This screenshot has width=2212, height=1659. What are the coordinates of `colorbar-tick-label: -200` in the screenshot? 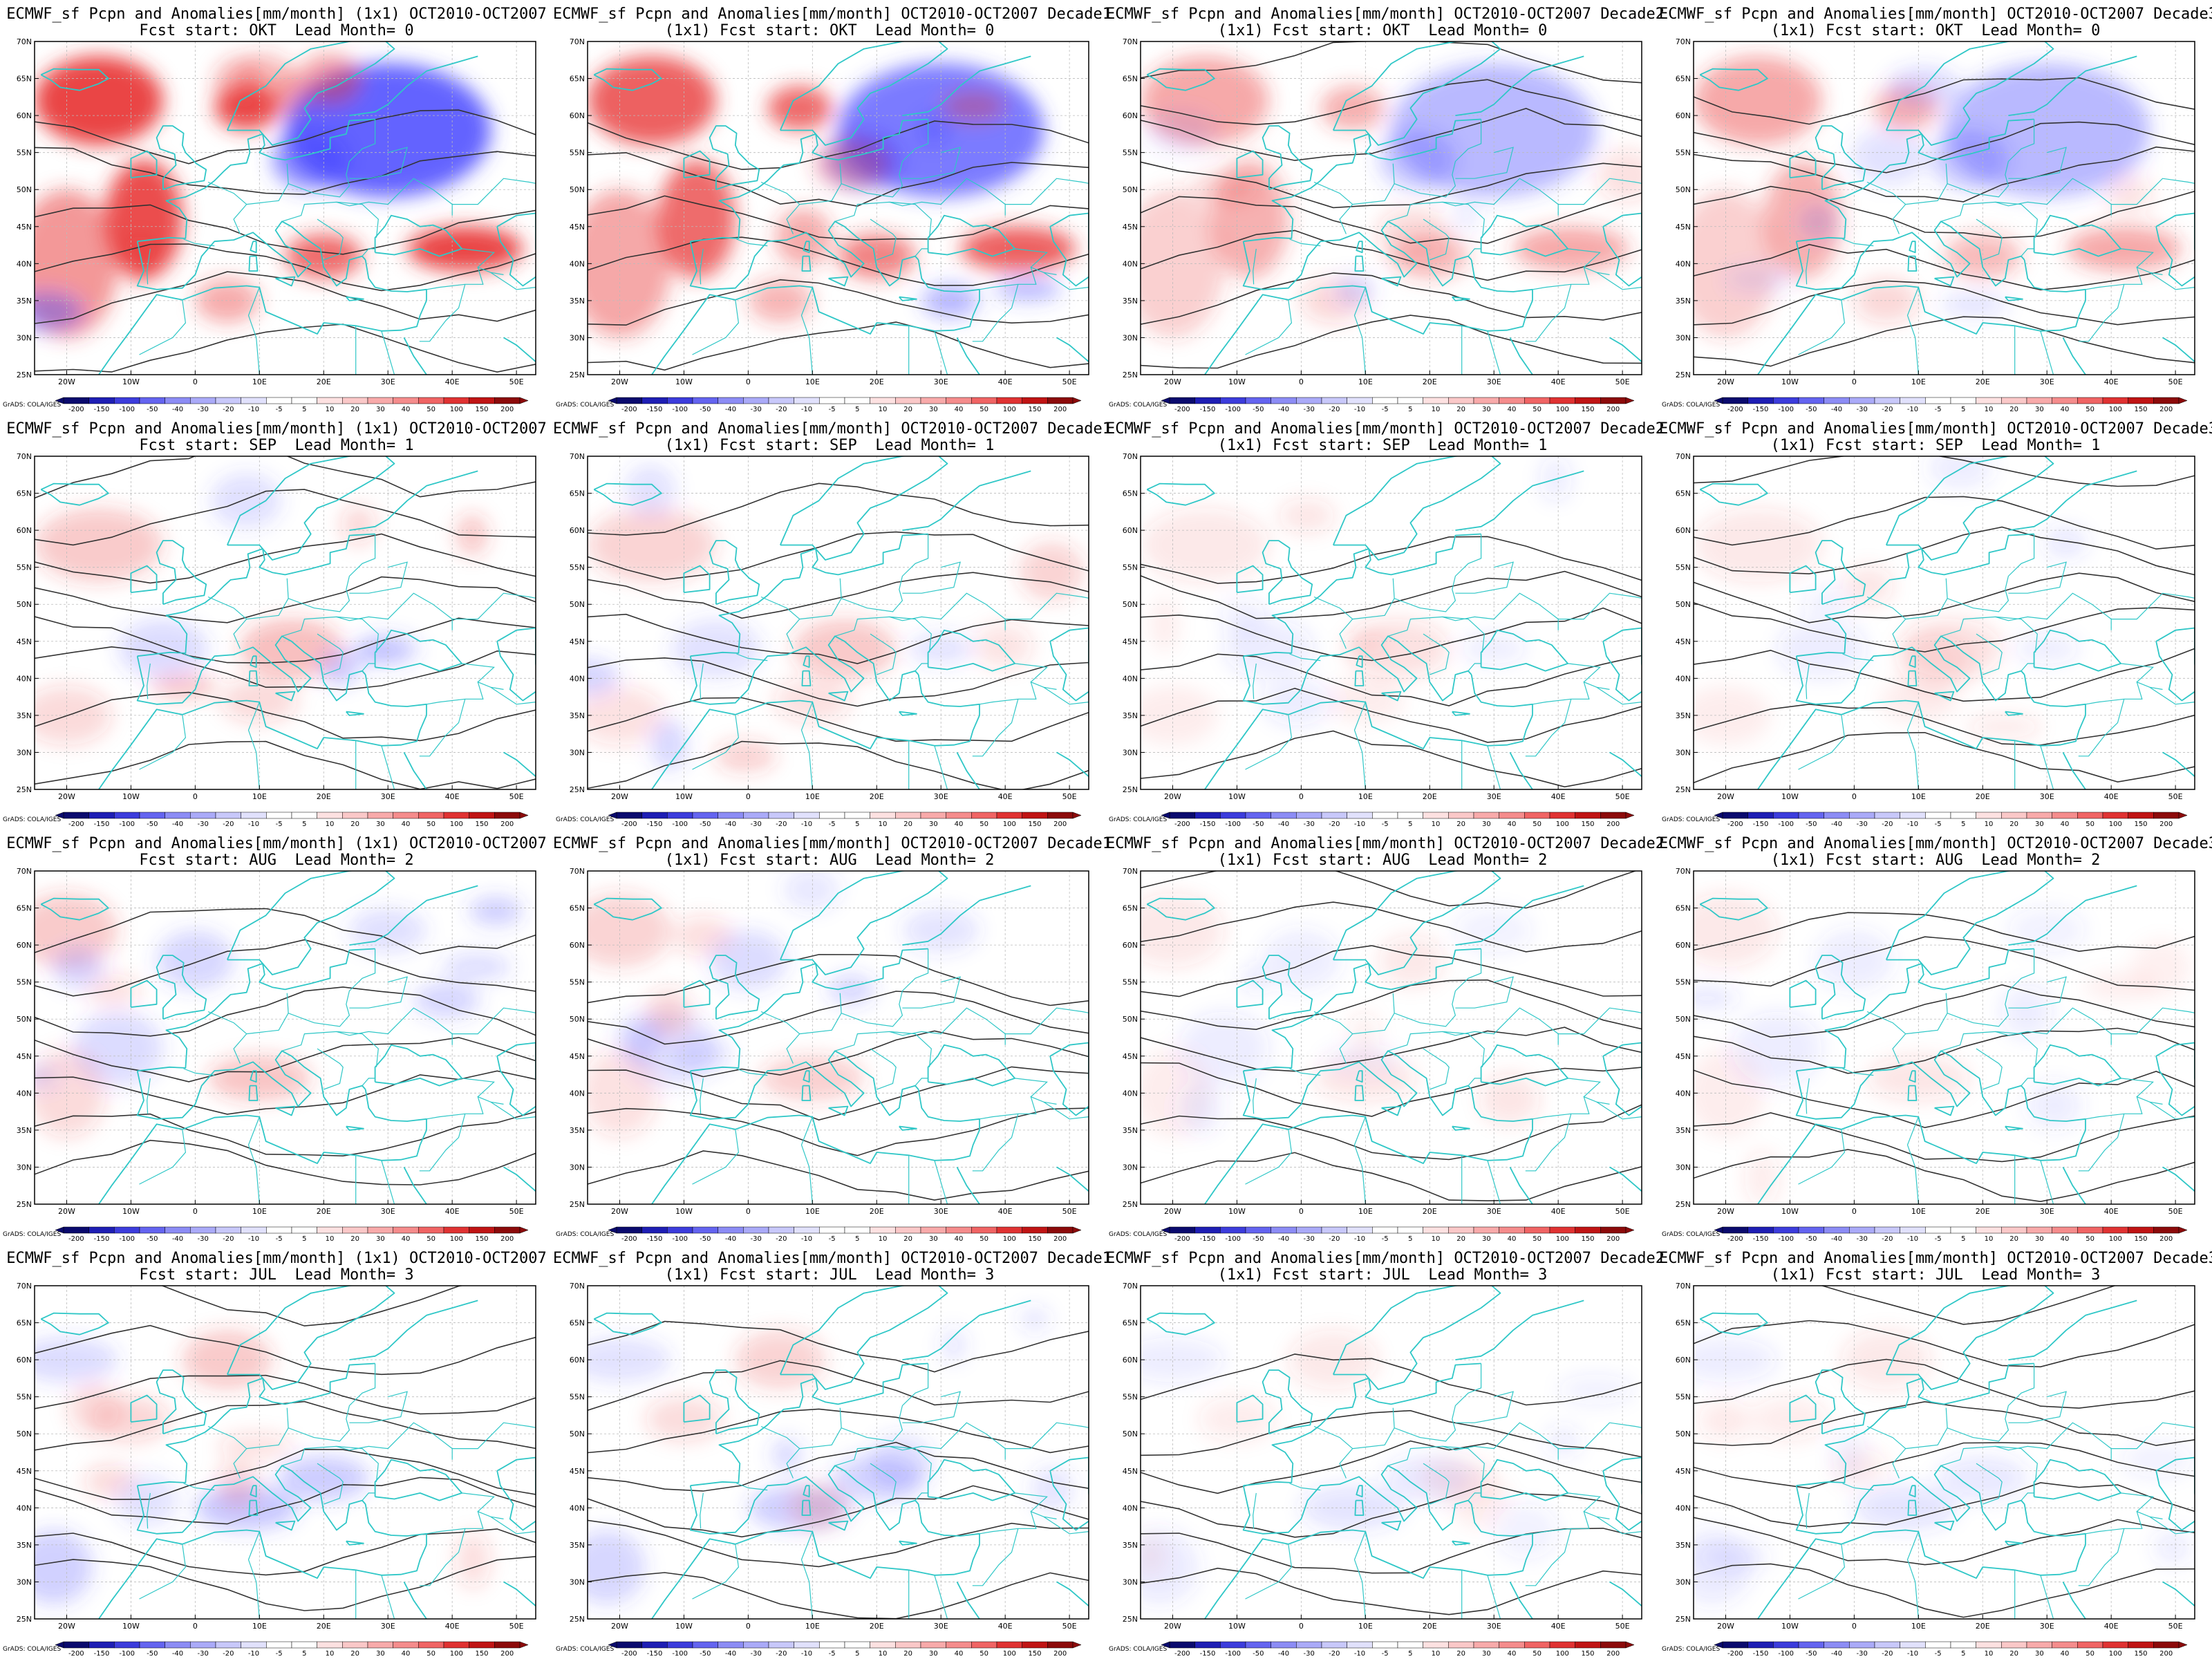 It's located at (629, 1654).